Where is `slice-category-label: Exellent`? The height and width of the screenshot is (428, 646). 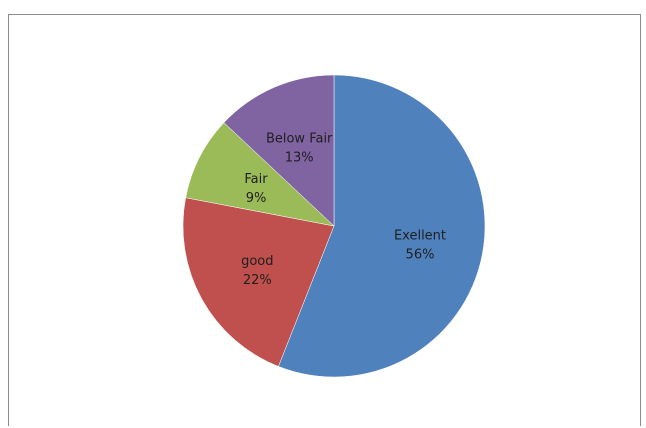
slice-category-label: Exellent is located at coordinates (420, 235).